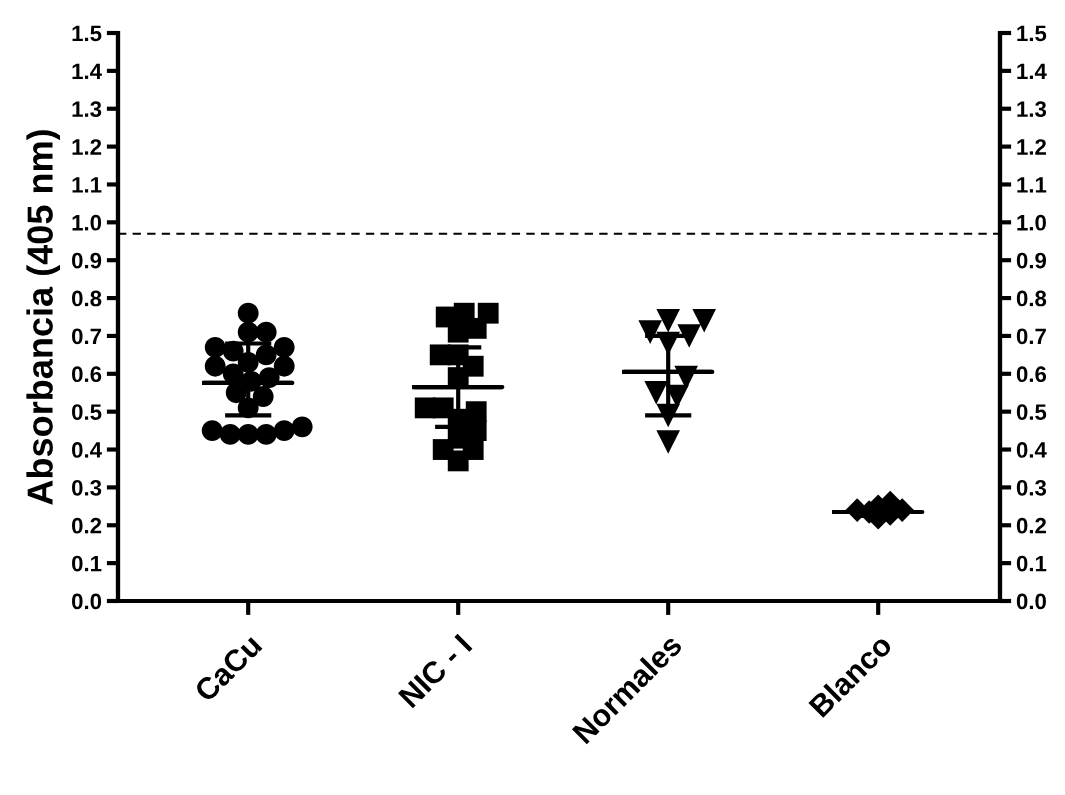  What do you see at coordinates (1031, 222) in the screenshot?
I see `y2-tick-label: 1.0` at bounding box center [1031, 222].